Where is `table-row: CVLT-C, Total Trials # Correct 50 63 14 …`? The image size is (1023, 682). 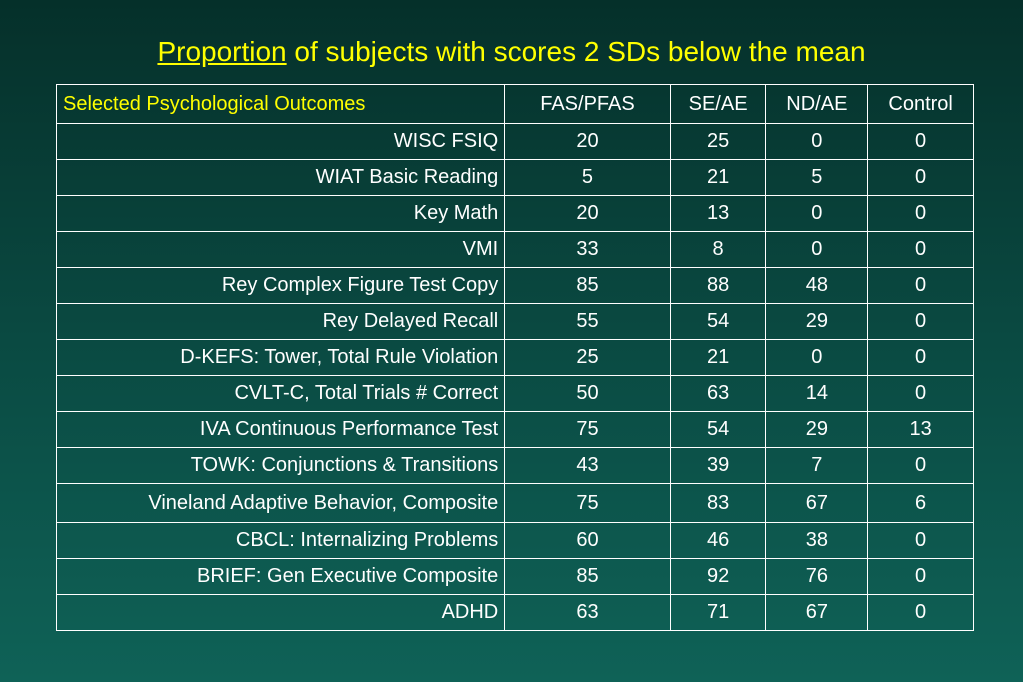 table-row: CVLT-C, Total Trials # Correct 50 63 14 … is located at coordinates (514, 393).